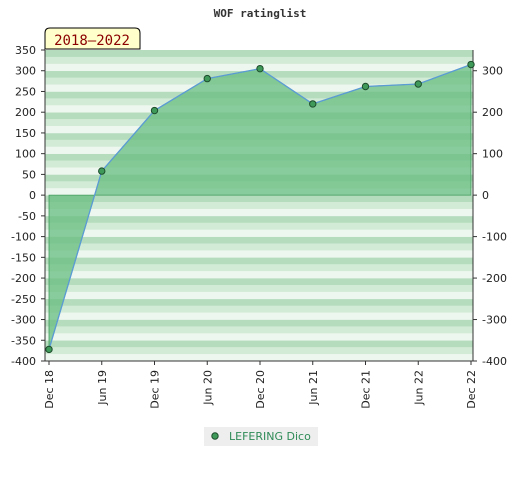 The image size is (520, 480). Describe the element at coordinates (313, 388) in the screenshot. I see `x-tick-label: Jun 21` at that location.